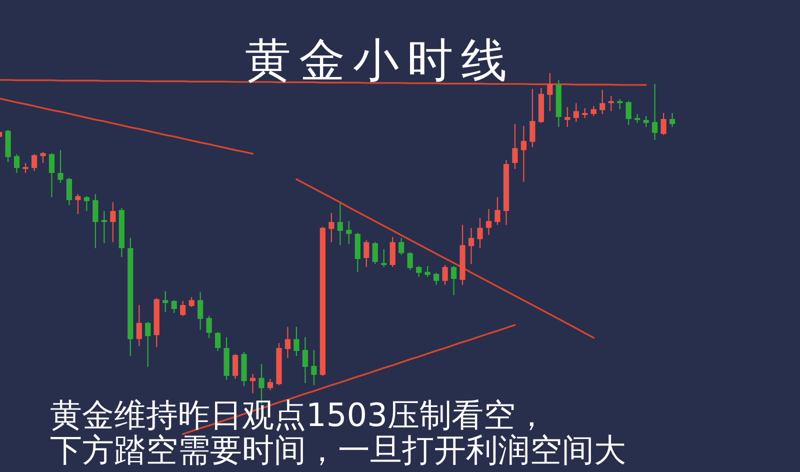  Describe the element at coordinates (380, 60) in the screenshot. I see `chart-title: 黄金小时线` at that location.